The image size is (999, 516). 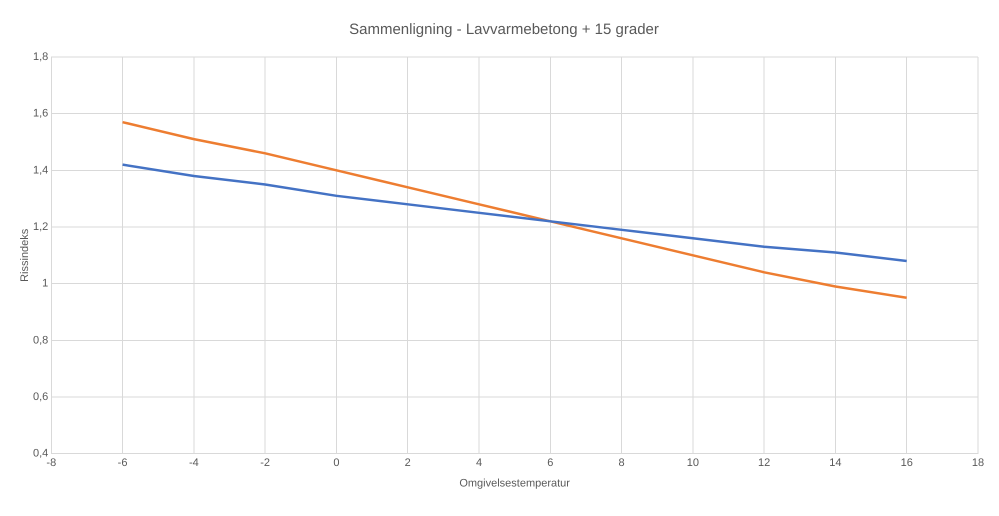 I want to click on y-tick-label: 1,8, so click(x=40, y=57).